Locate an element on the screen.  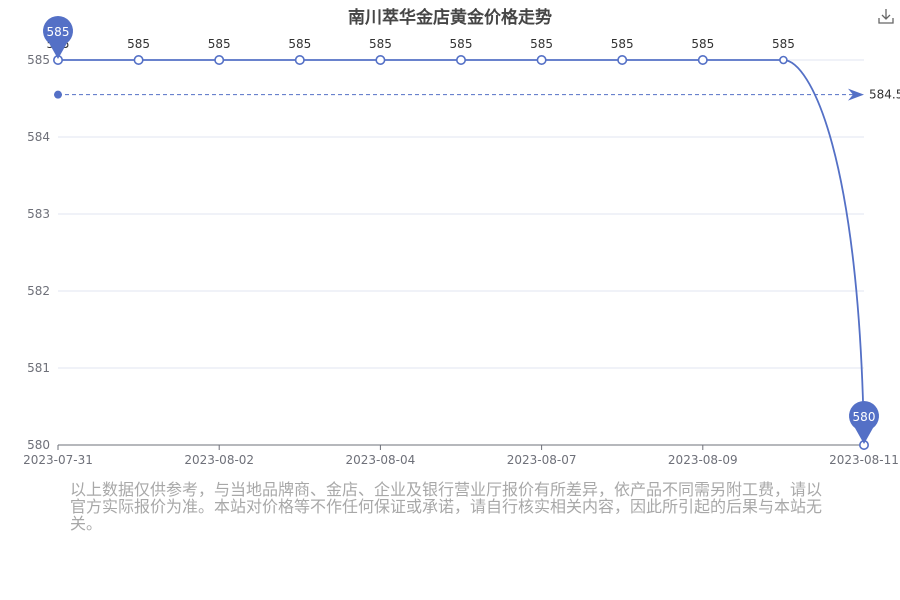
markpoint-label: 580 is located at coordinates (864, 417).